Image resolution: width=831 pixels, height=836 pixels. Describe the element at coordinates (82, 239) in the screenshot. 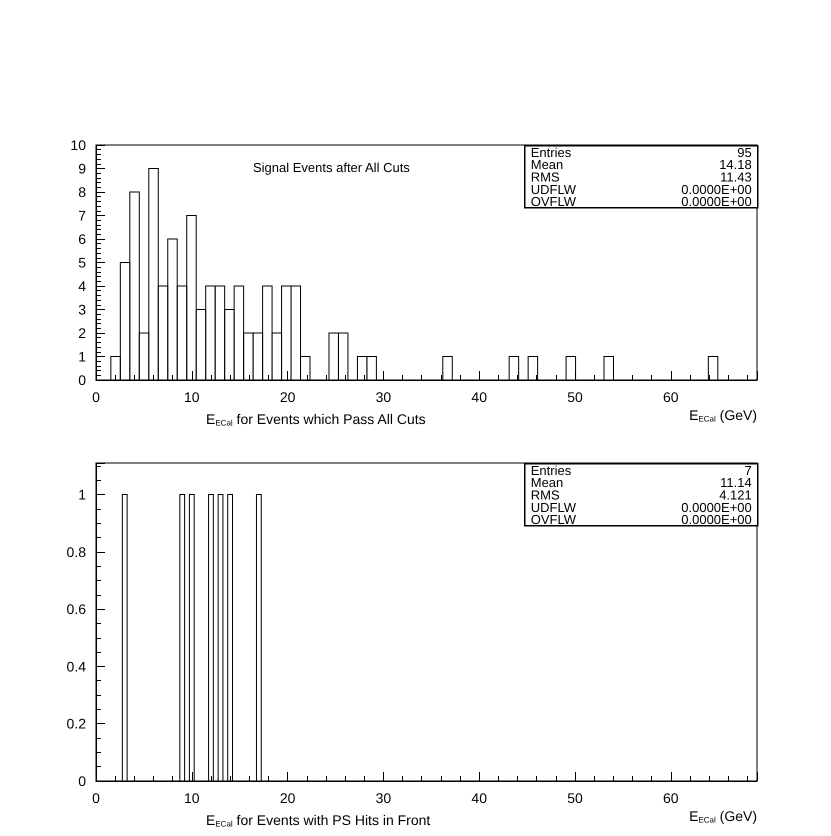

I see `y-tick-label: 6` at that location.